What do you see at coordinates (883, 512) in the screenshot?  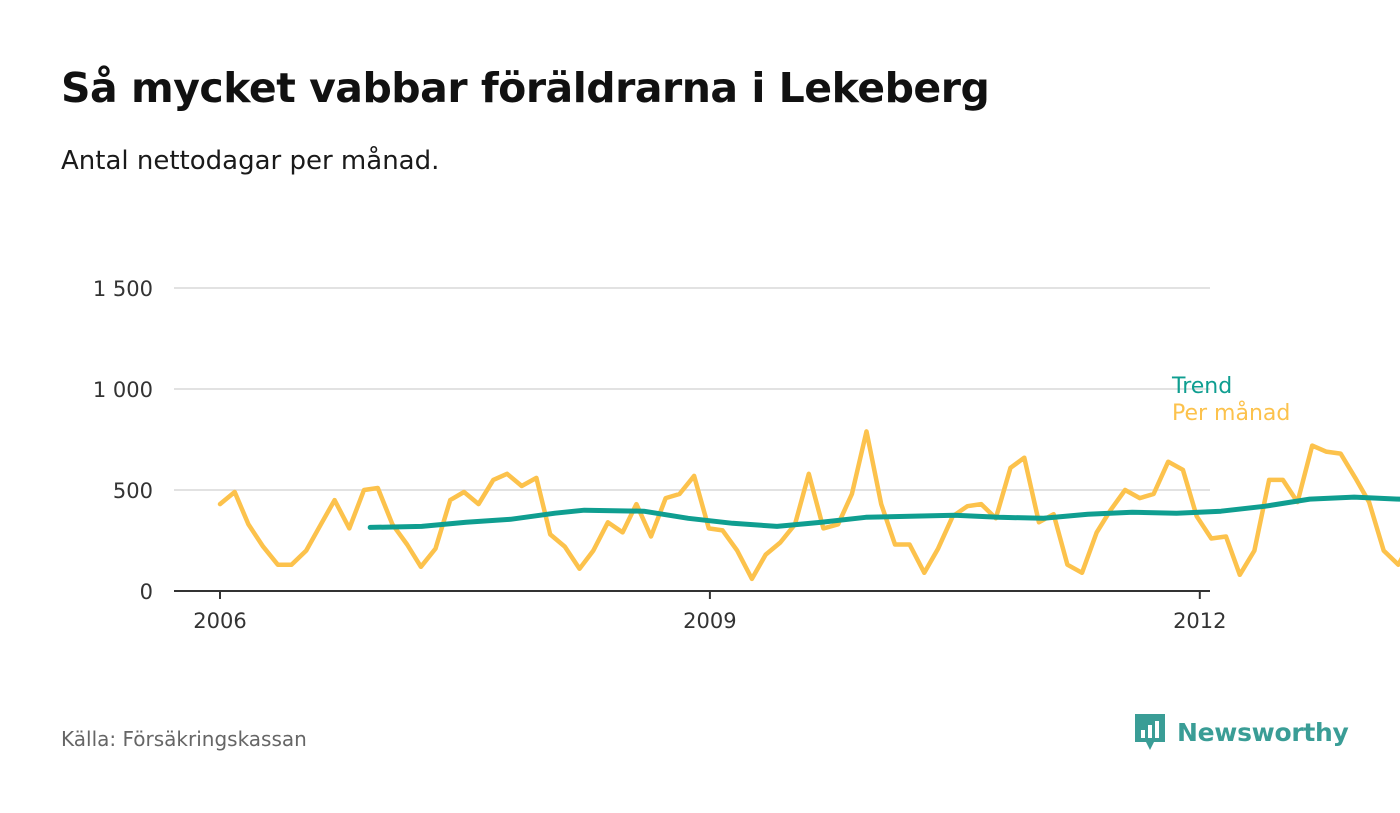 I see `trend-line` at bounding box center [883, 512].